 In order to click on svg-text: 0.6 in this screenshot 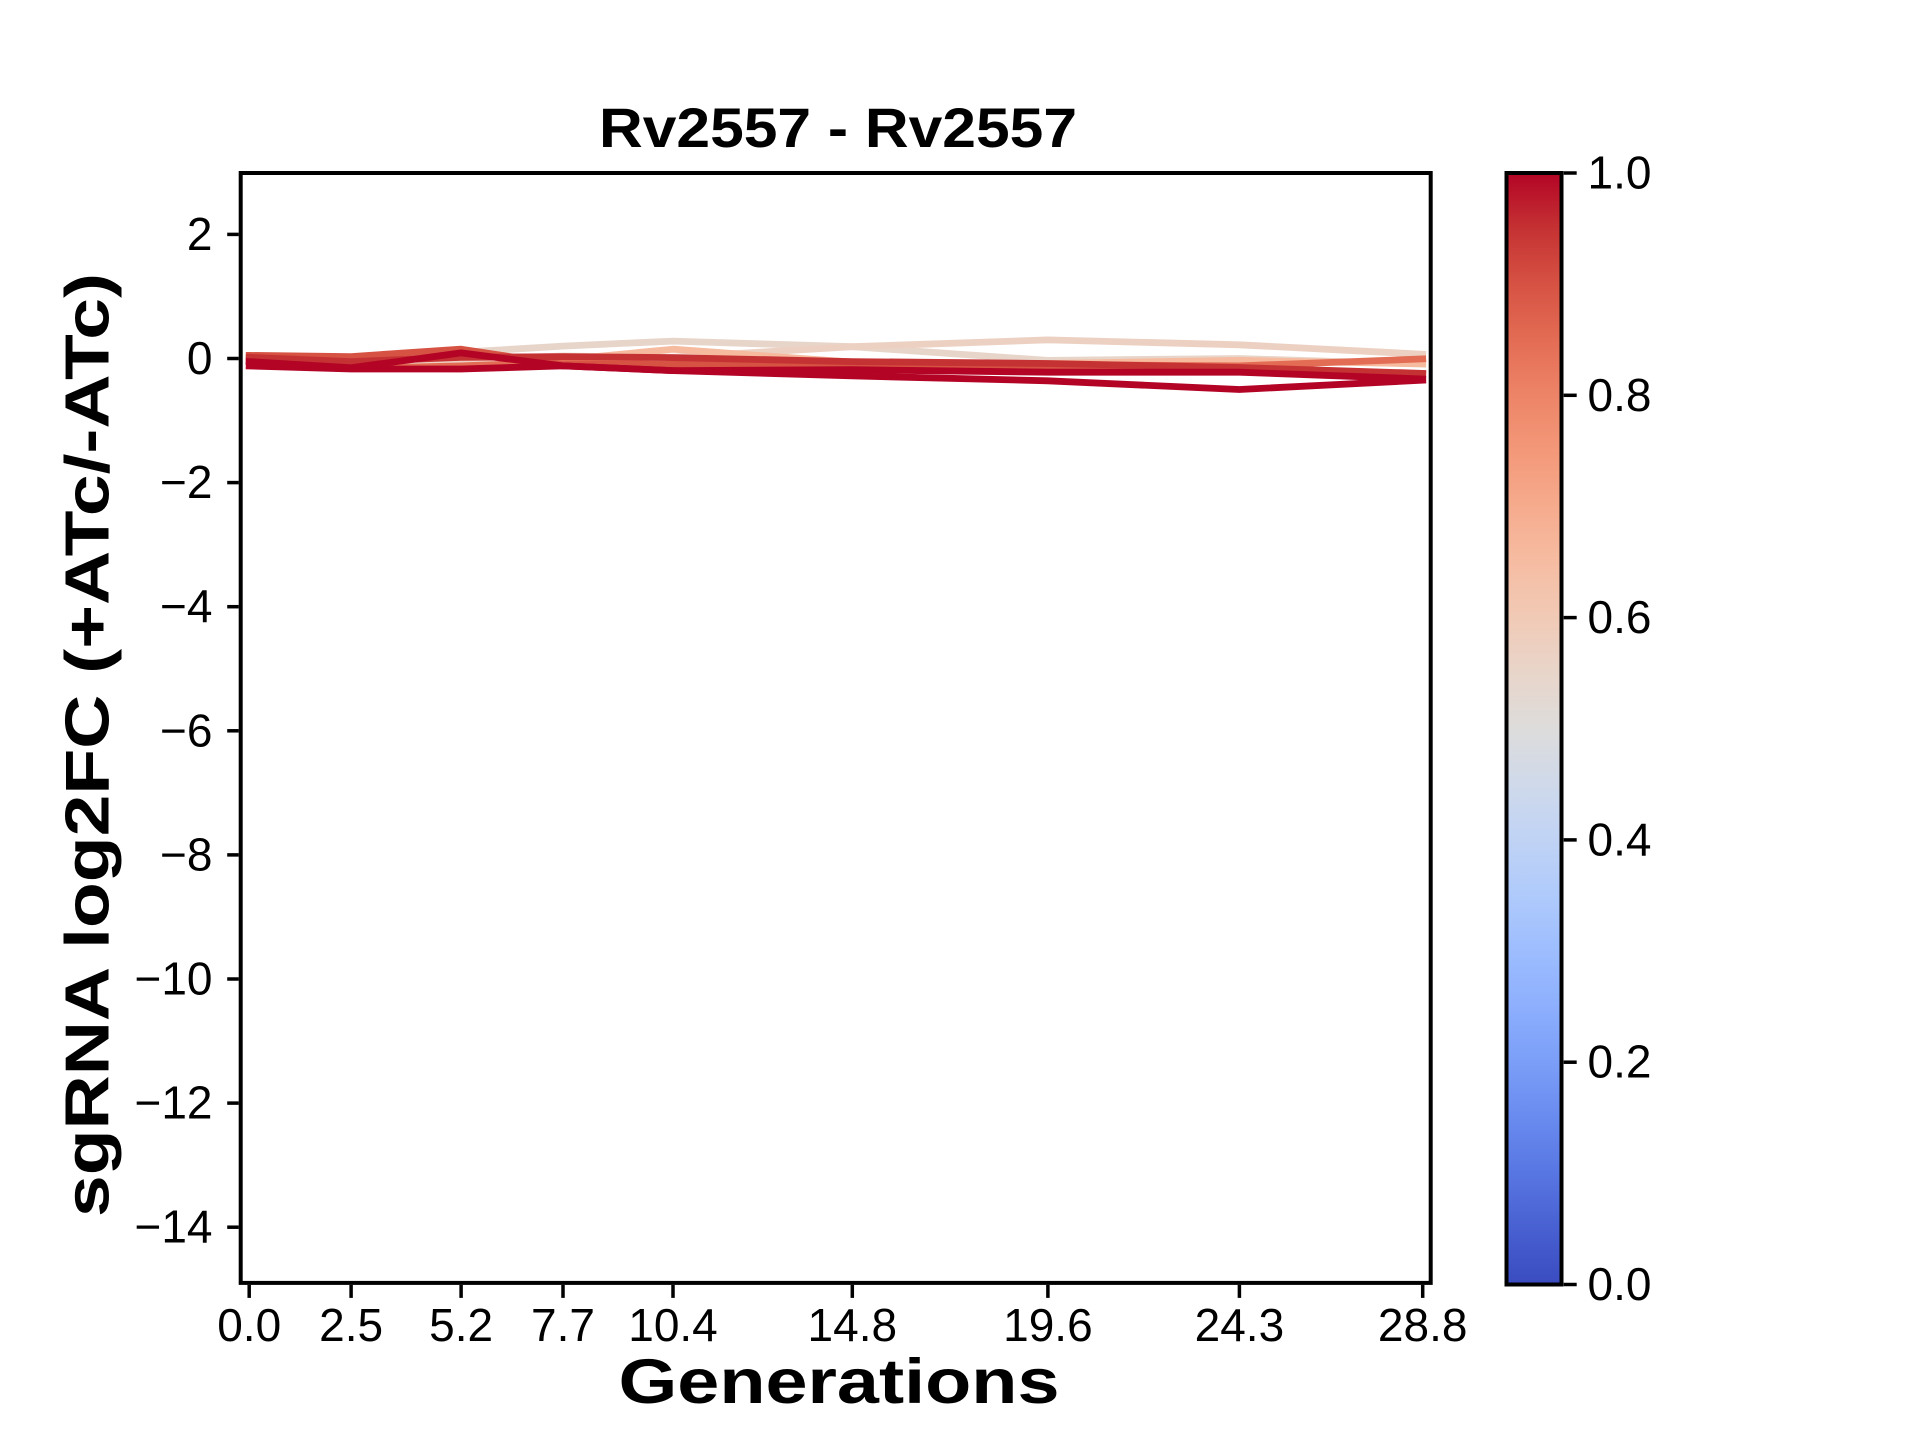, I will do `click(1620, 617)`.